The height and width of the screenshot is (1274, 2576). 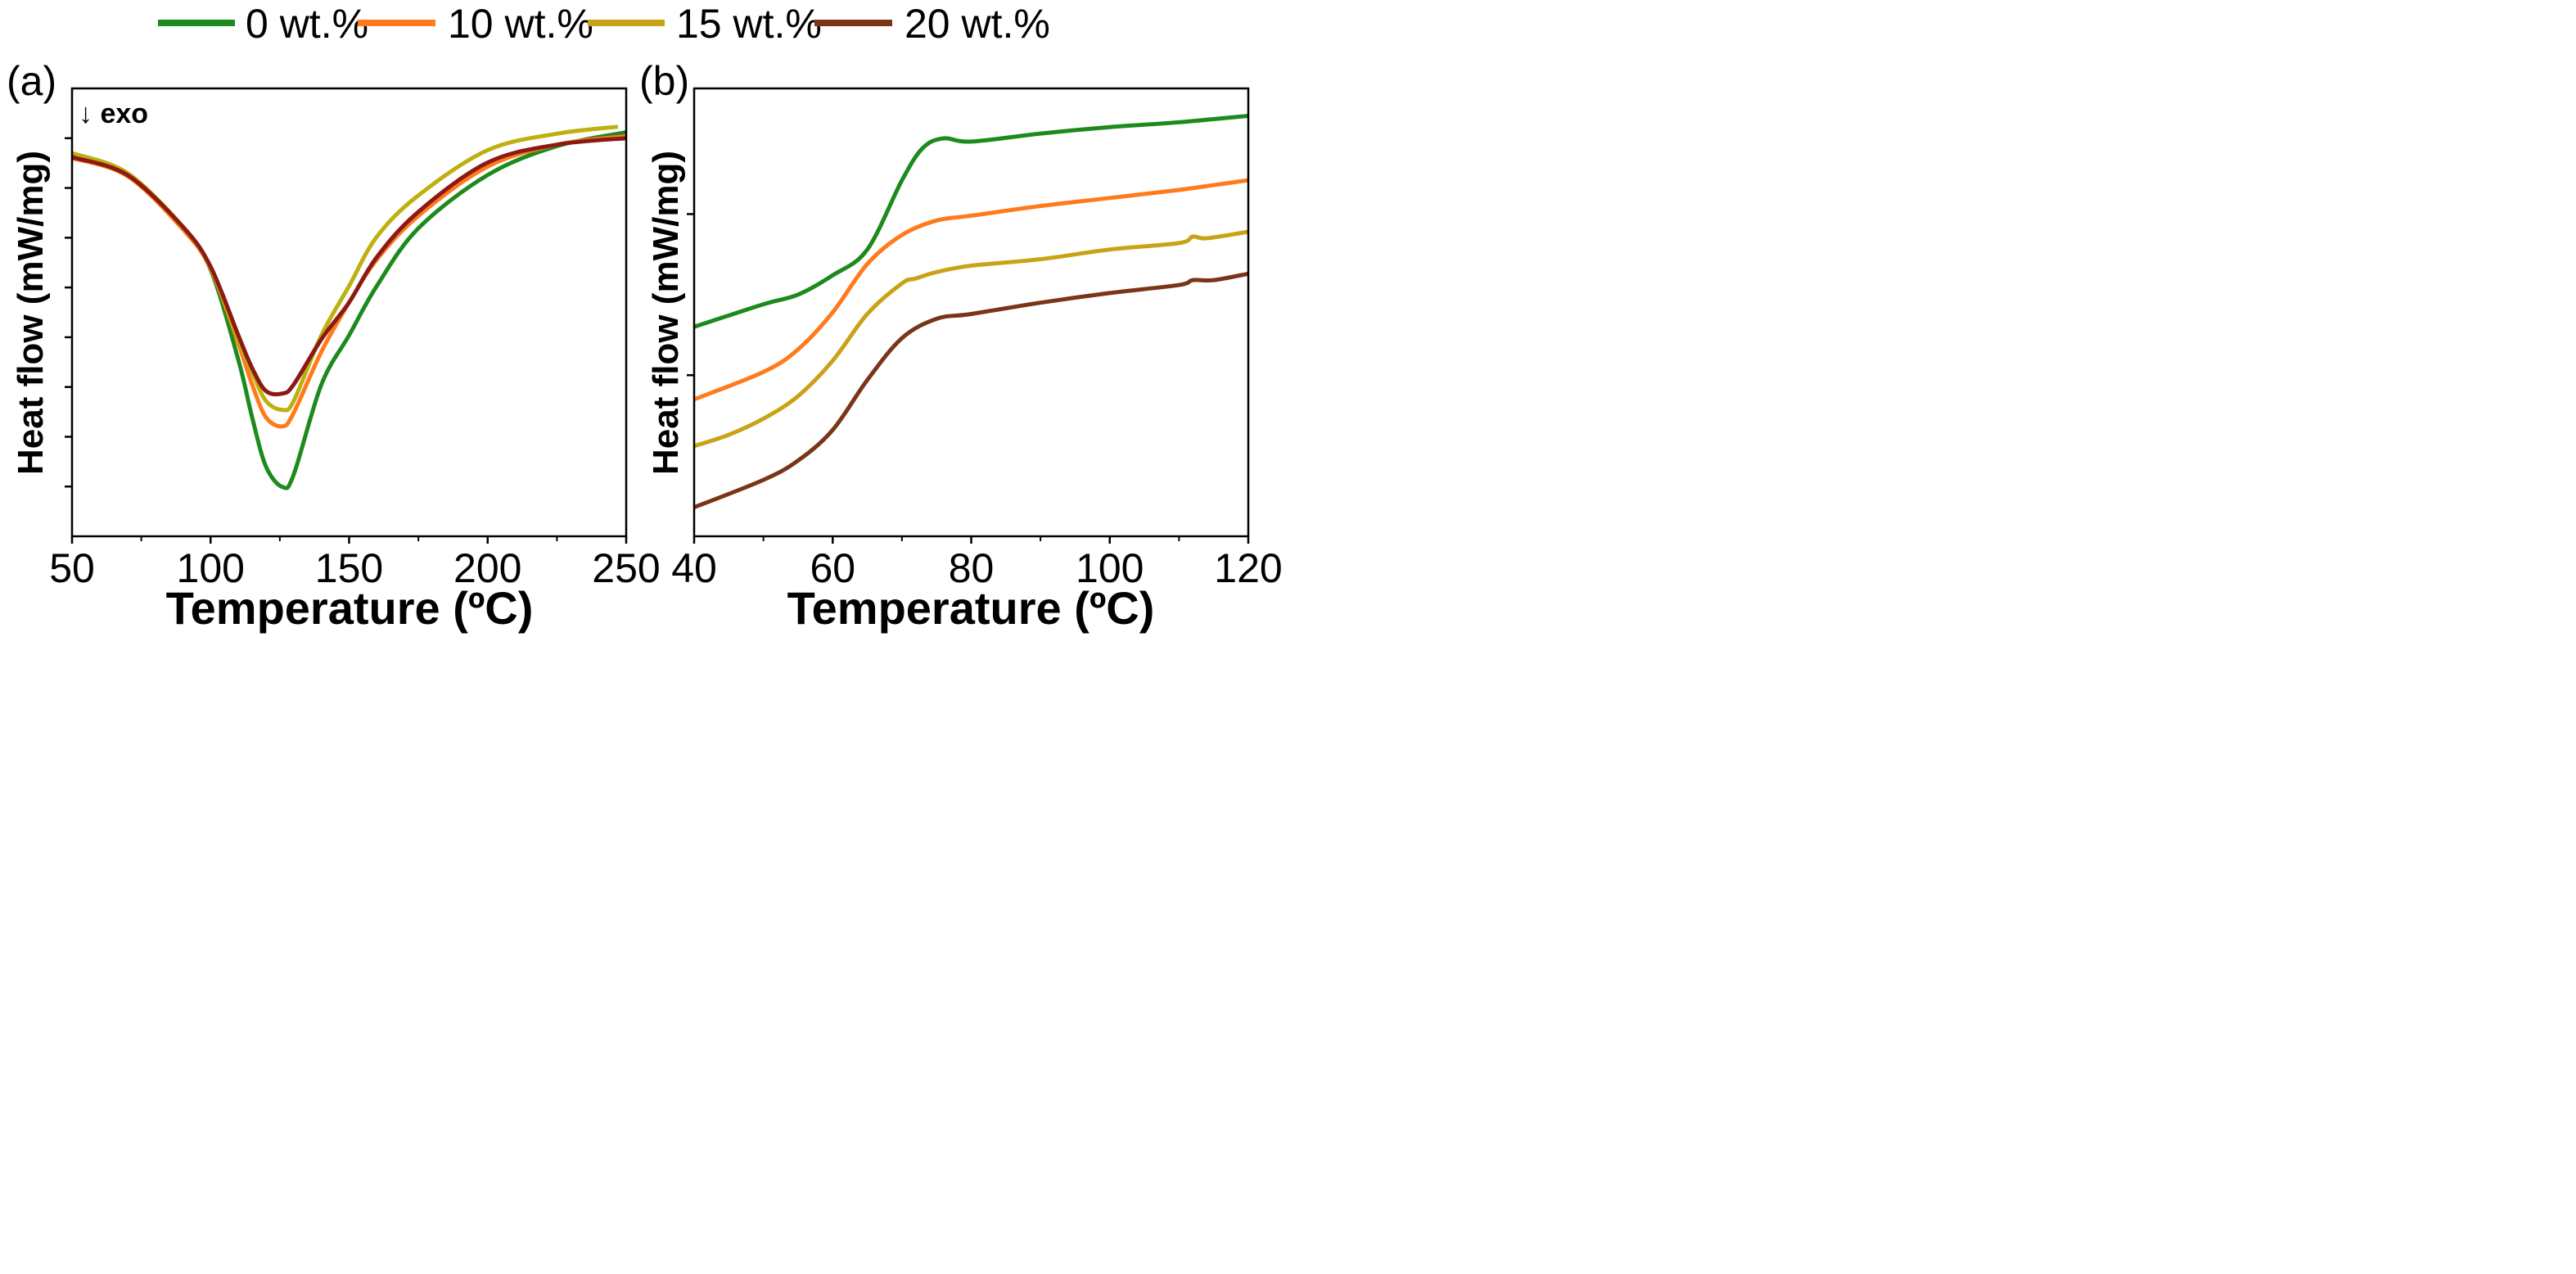 What do you see at coordinates (972, 568) in the screenshot?
I see `panel-b-x-tick-label: 80` at bounding box center [972, 568].